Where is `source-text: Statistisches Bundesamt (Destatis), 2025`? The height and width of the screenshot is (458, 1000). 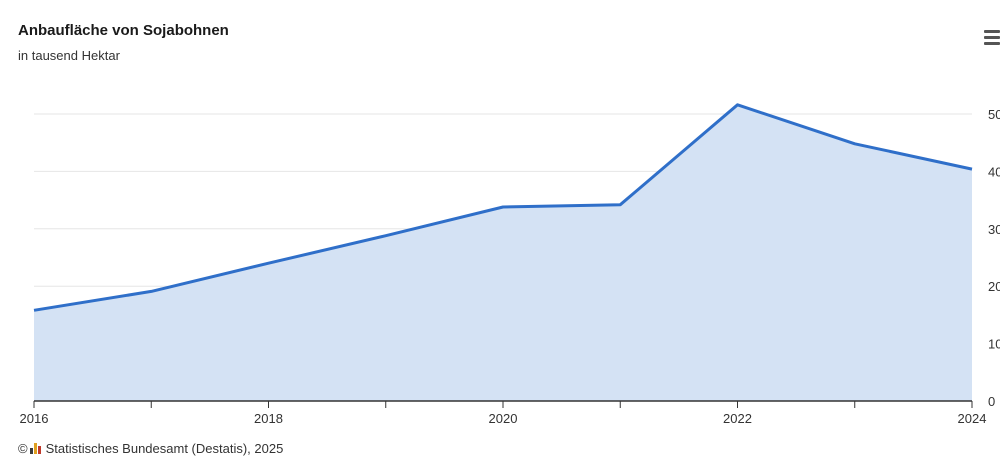
source-text: Statistisches Bundesamt (Destatis), 2025 is located at coordinates (164, 448).